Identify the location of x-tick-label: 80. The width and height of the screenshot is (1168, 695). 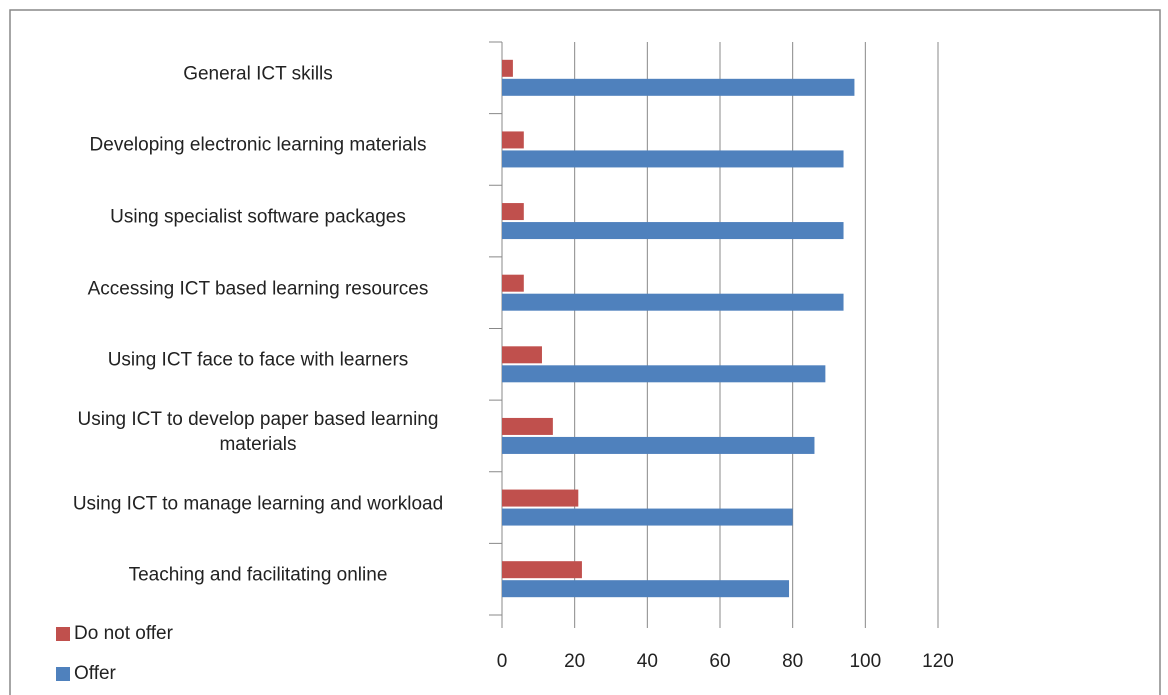
(792, 661).